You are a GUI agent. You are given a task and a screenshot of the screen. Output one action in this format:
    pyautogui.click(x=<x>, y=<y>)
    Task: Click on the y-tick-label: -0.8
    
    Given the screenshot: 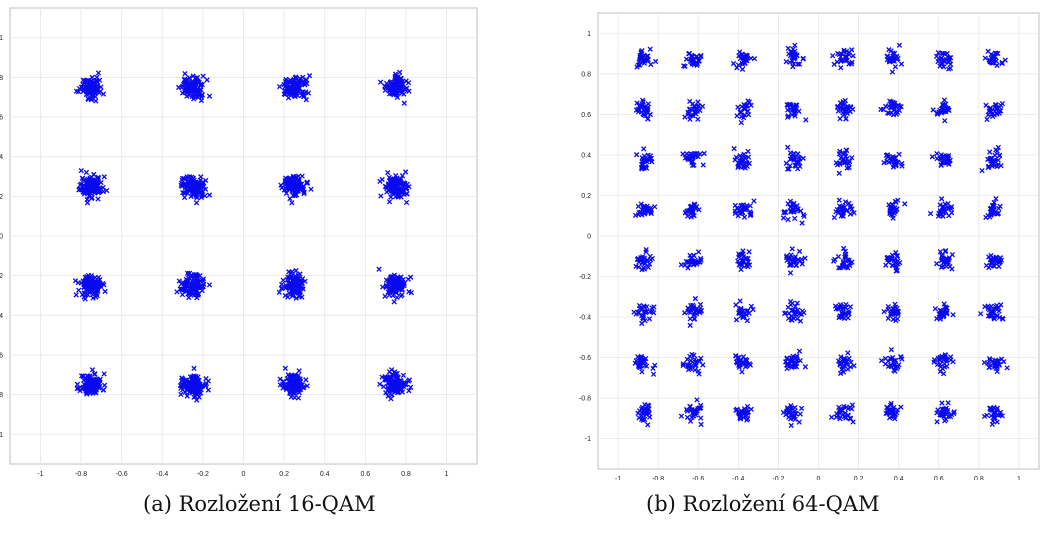 What is the action you would take?
    pyautogui.click(x=1, y=395)
    